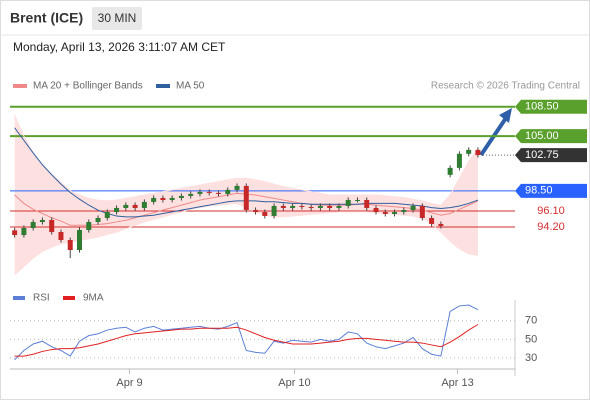 This screenshot has width=590, height=400. I want to click on interval-button, so click(117, 18).